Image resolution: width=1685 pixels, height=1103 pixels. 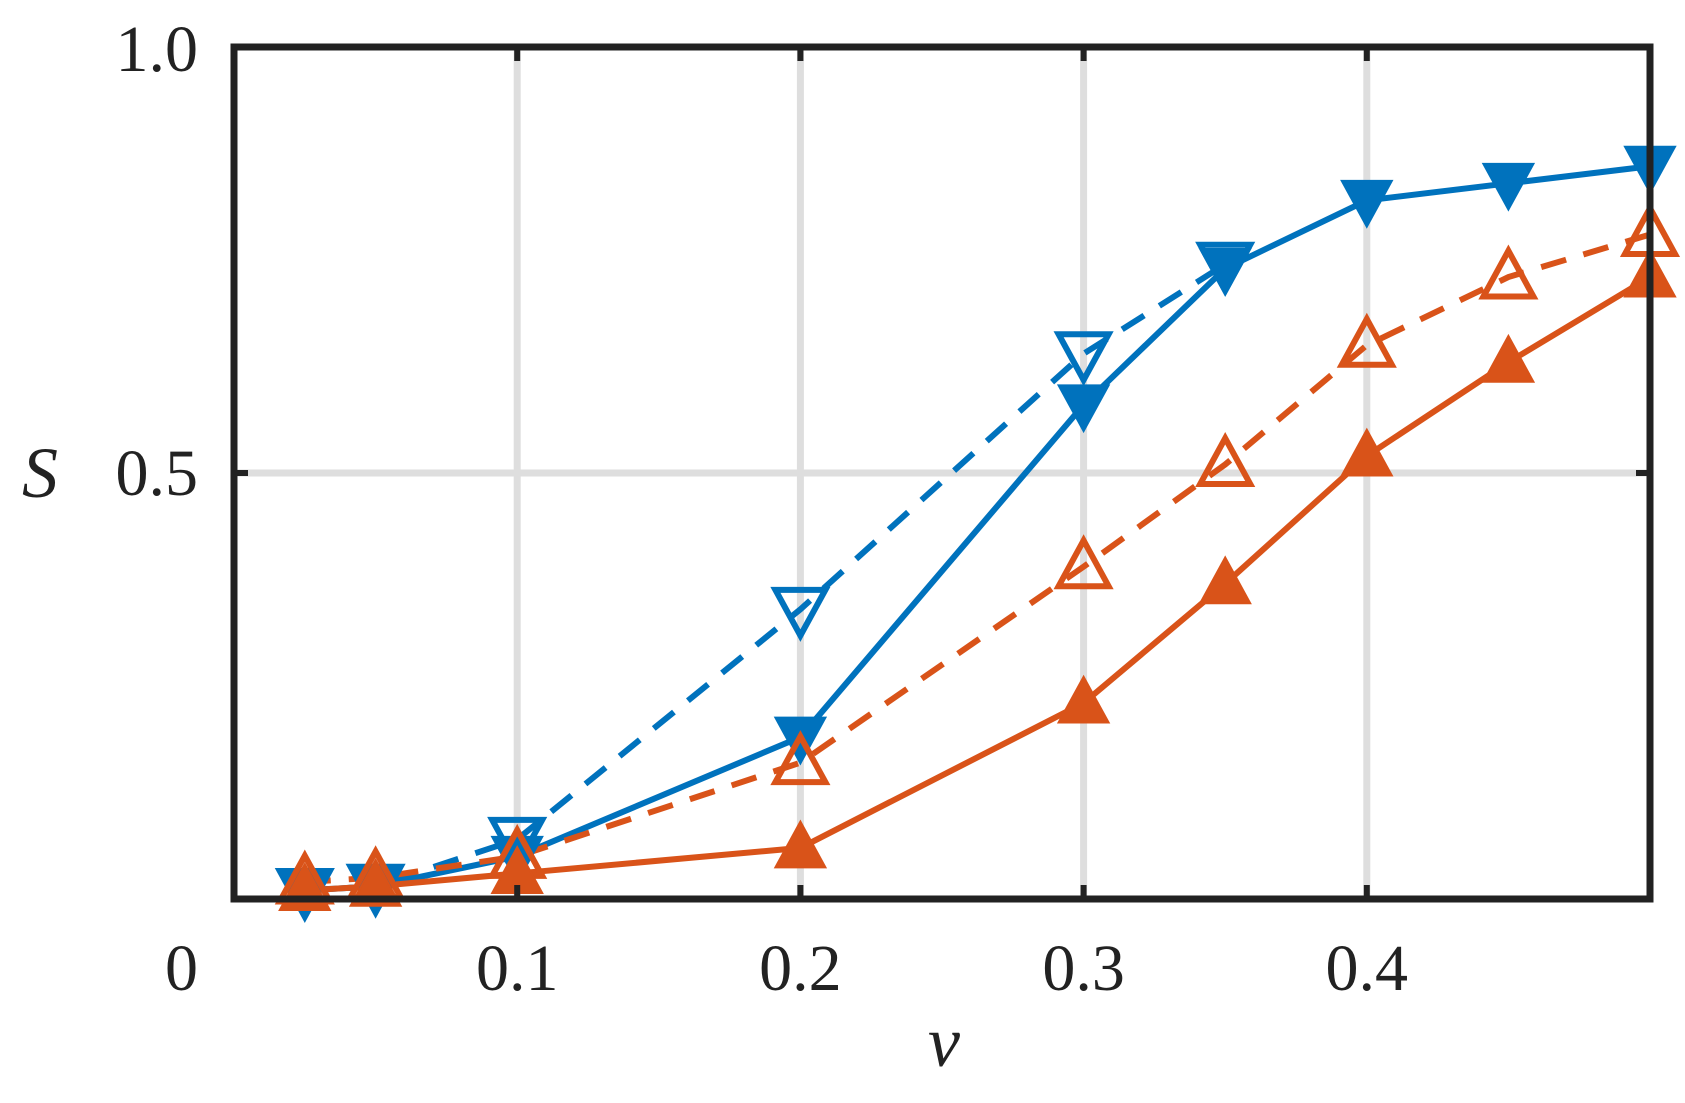 What do you see at coordinates (157, 49) in the screenshot?
I see `y-tick-label: 1.0` at bounding box center [157, 49].